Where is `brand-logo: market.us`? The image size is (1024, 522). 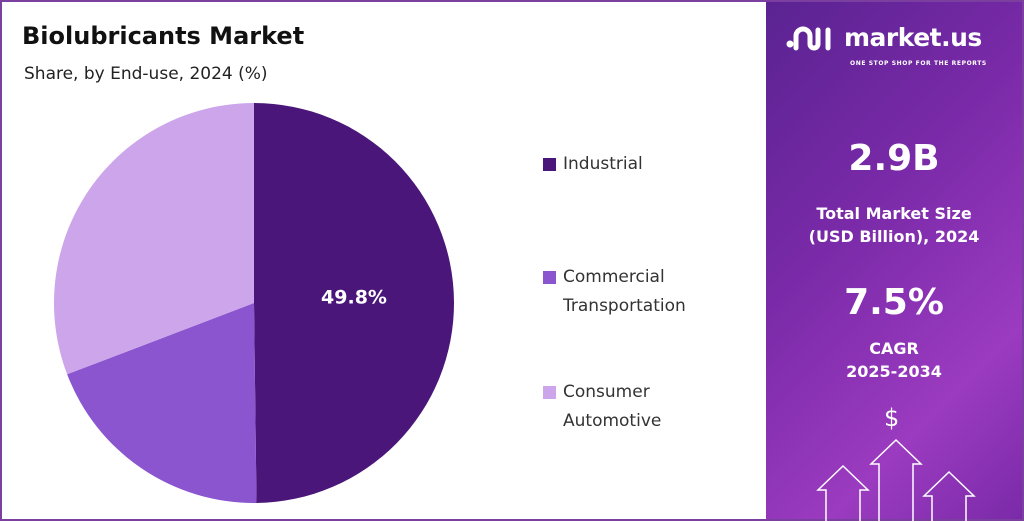 brand-logo: market.us is located at coordinates (884, 38).